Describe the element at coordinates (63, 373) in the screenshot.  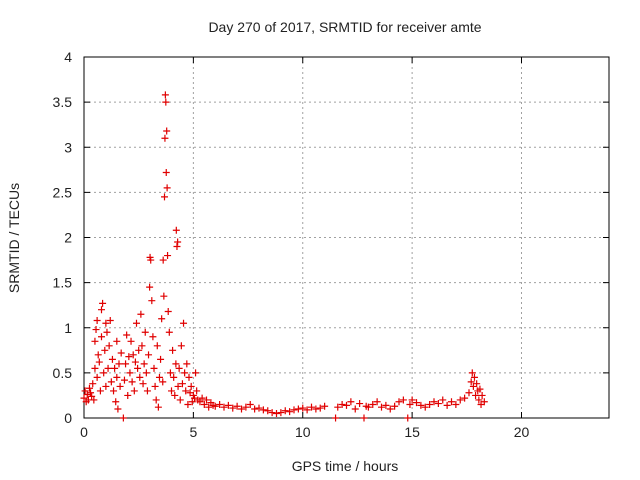
I see `y-tick-label: 0.5` at that location.